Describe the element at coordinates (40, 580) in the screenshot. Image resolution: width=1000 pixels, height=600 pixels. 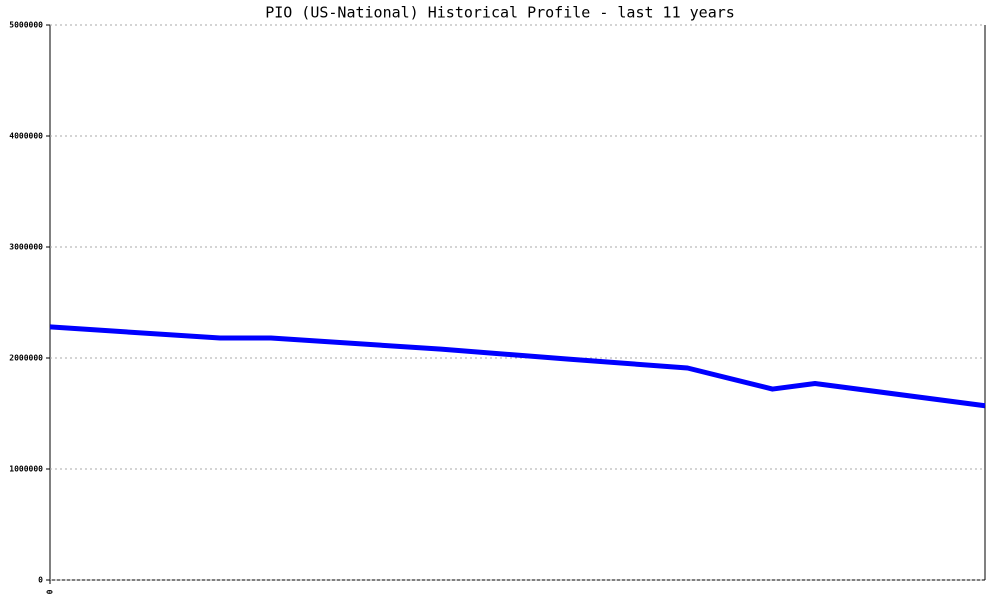
I see `y-tick-label: 0` at that location.